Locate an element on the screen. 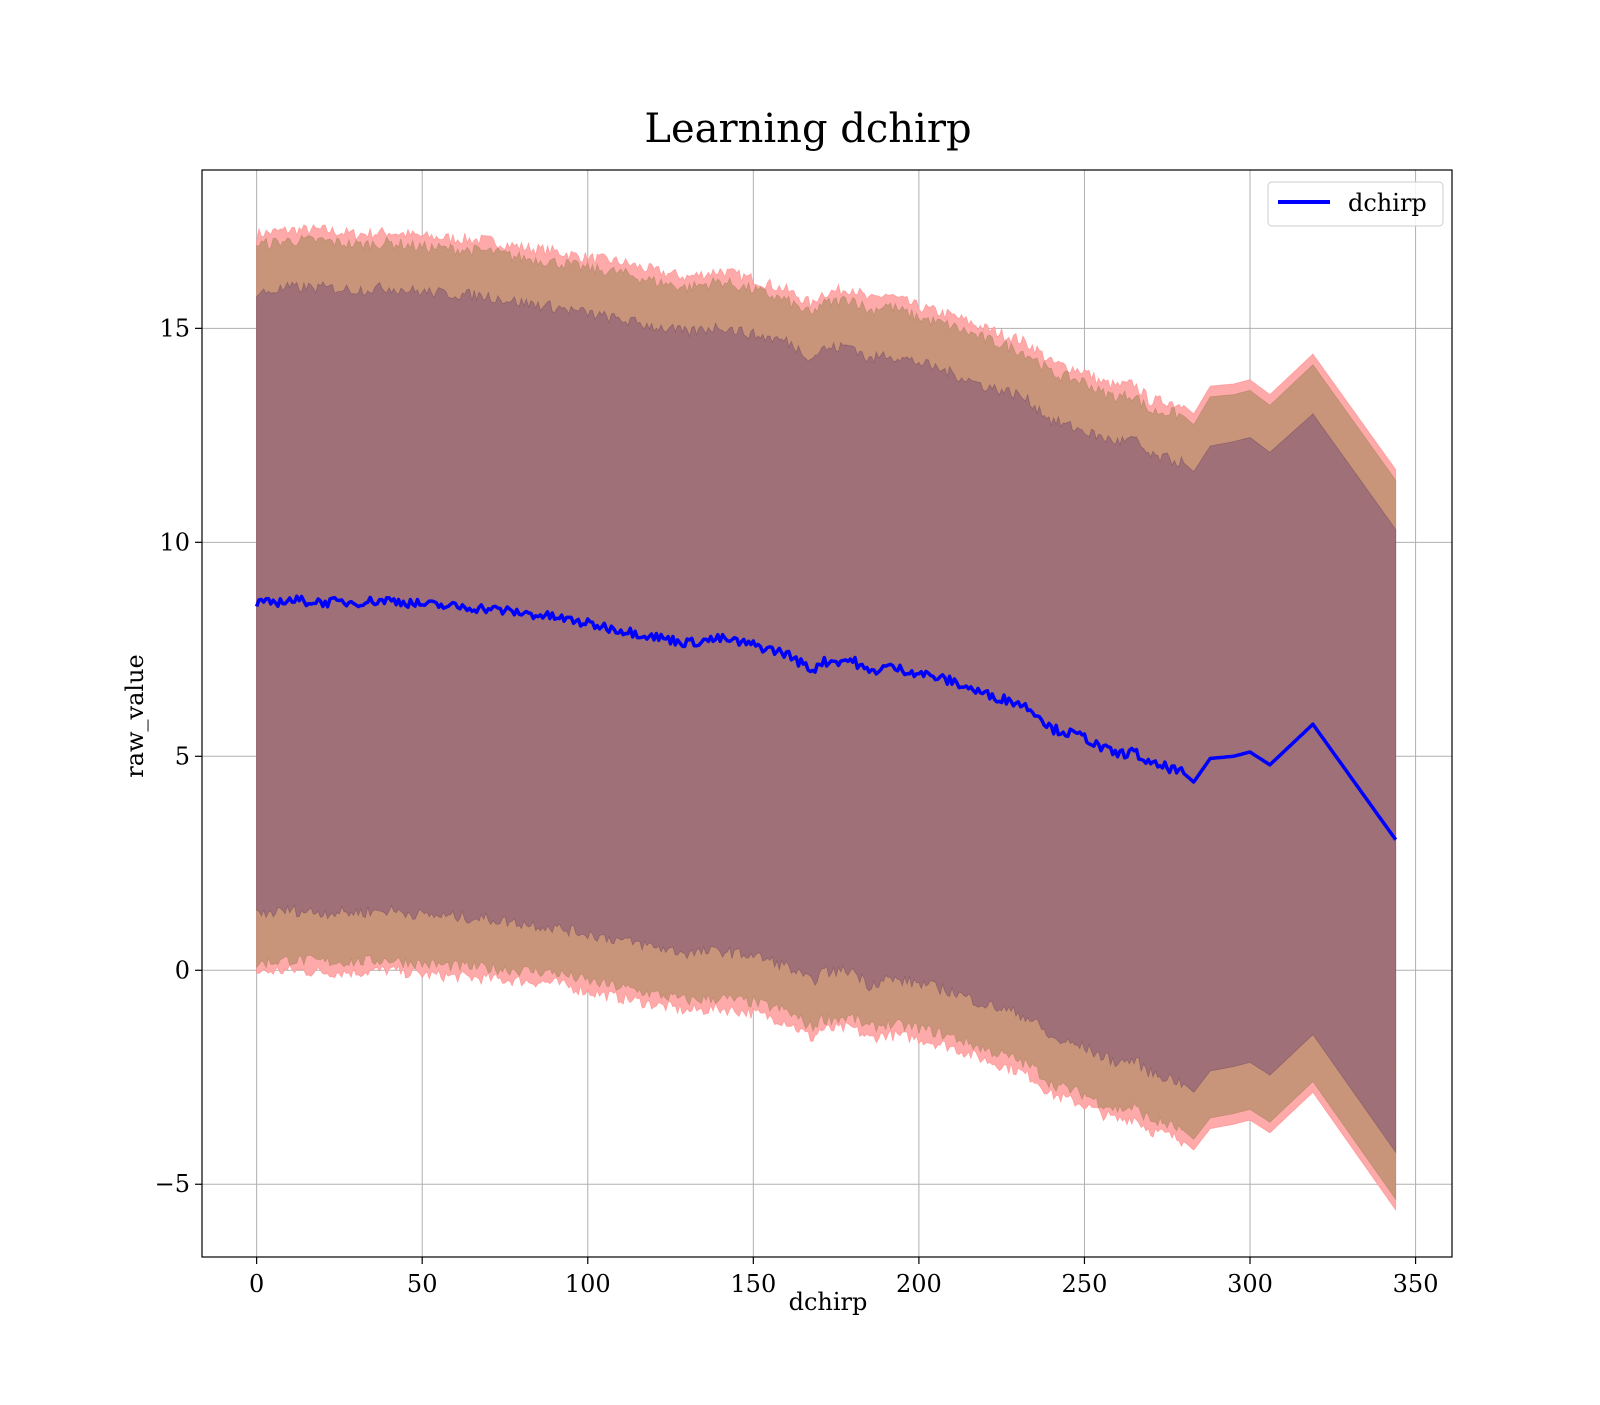 The height and width of the screenshot is (1405, 1600). y-tick-label: 0 is located at coordinates (182, 970).